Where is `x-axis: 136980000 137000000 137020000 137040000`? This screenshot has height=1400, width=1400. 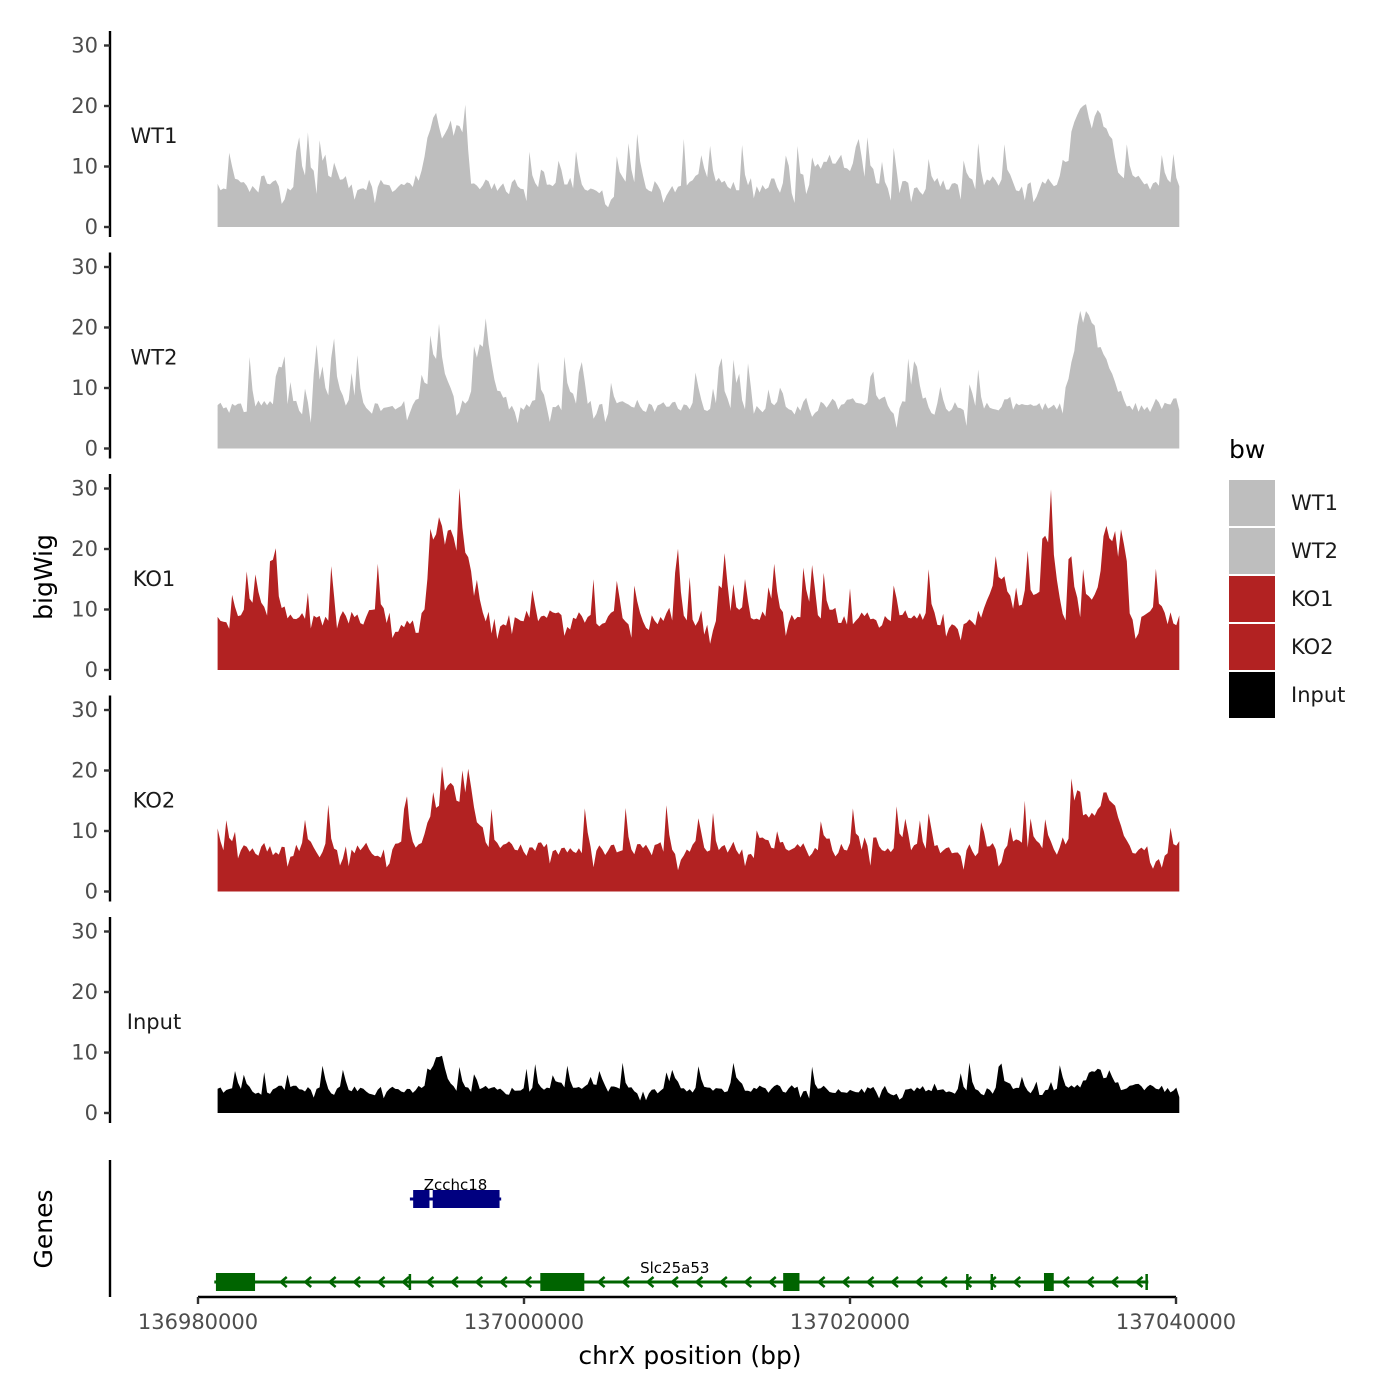
x-axis: 136980000 137000000 137020000 137040000 is located at coordinates (687, 1314).